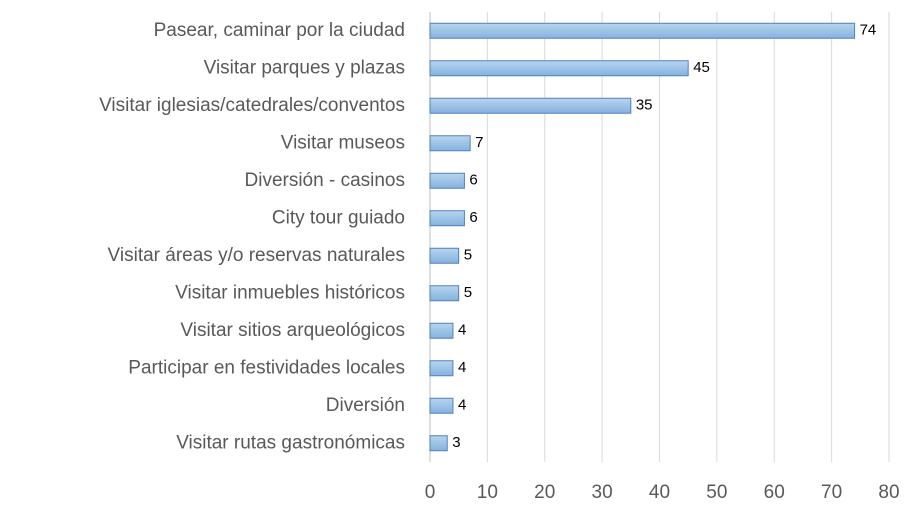  I want to click on value-label: 3, so click(456, 442).